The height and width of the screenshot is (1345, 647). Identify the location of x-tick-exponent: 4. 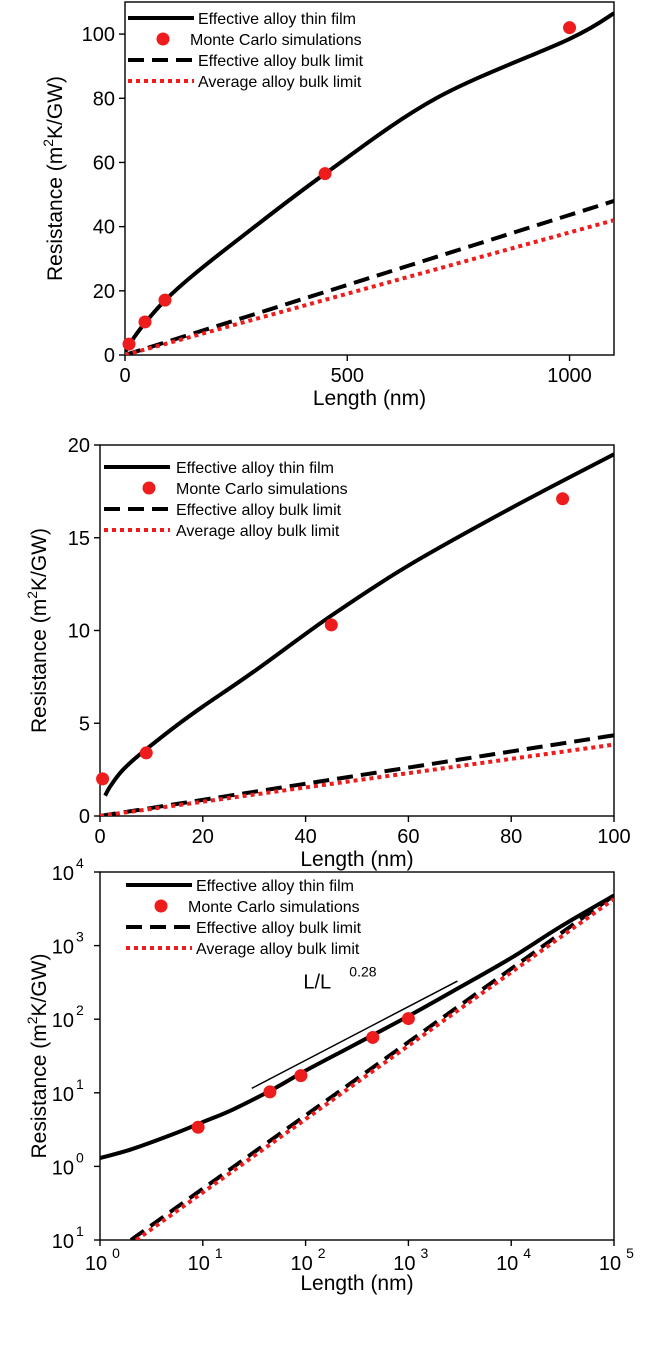
(527, 1253).